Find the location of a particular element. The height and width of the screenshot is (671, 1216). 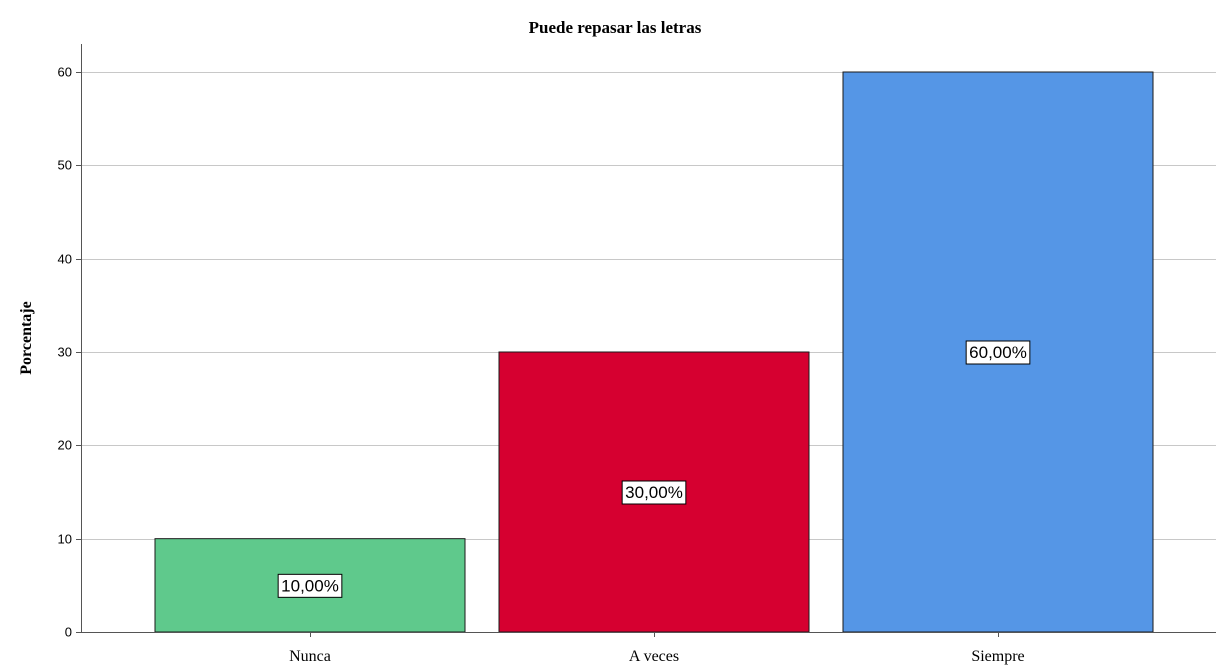

data-label-1: 10,00% is located at coordinates (310, 585).